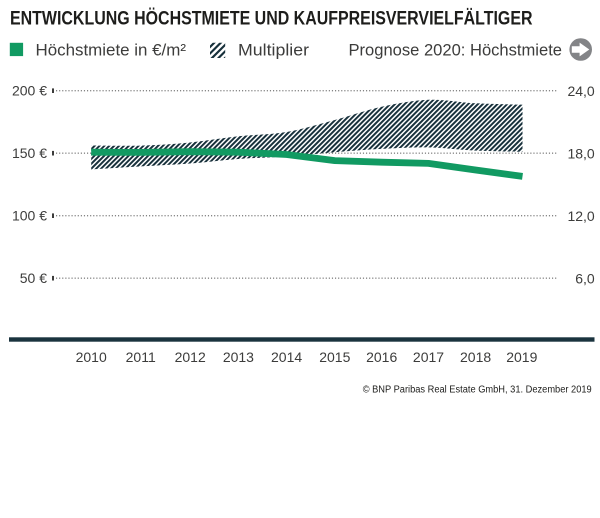 Image resolution: width=600 pixels, height=518 pixels. Describe the element at coordinates (238, 357) in the screenshot. I see `svg-text: 2013` at that location.